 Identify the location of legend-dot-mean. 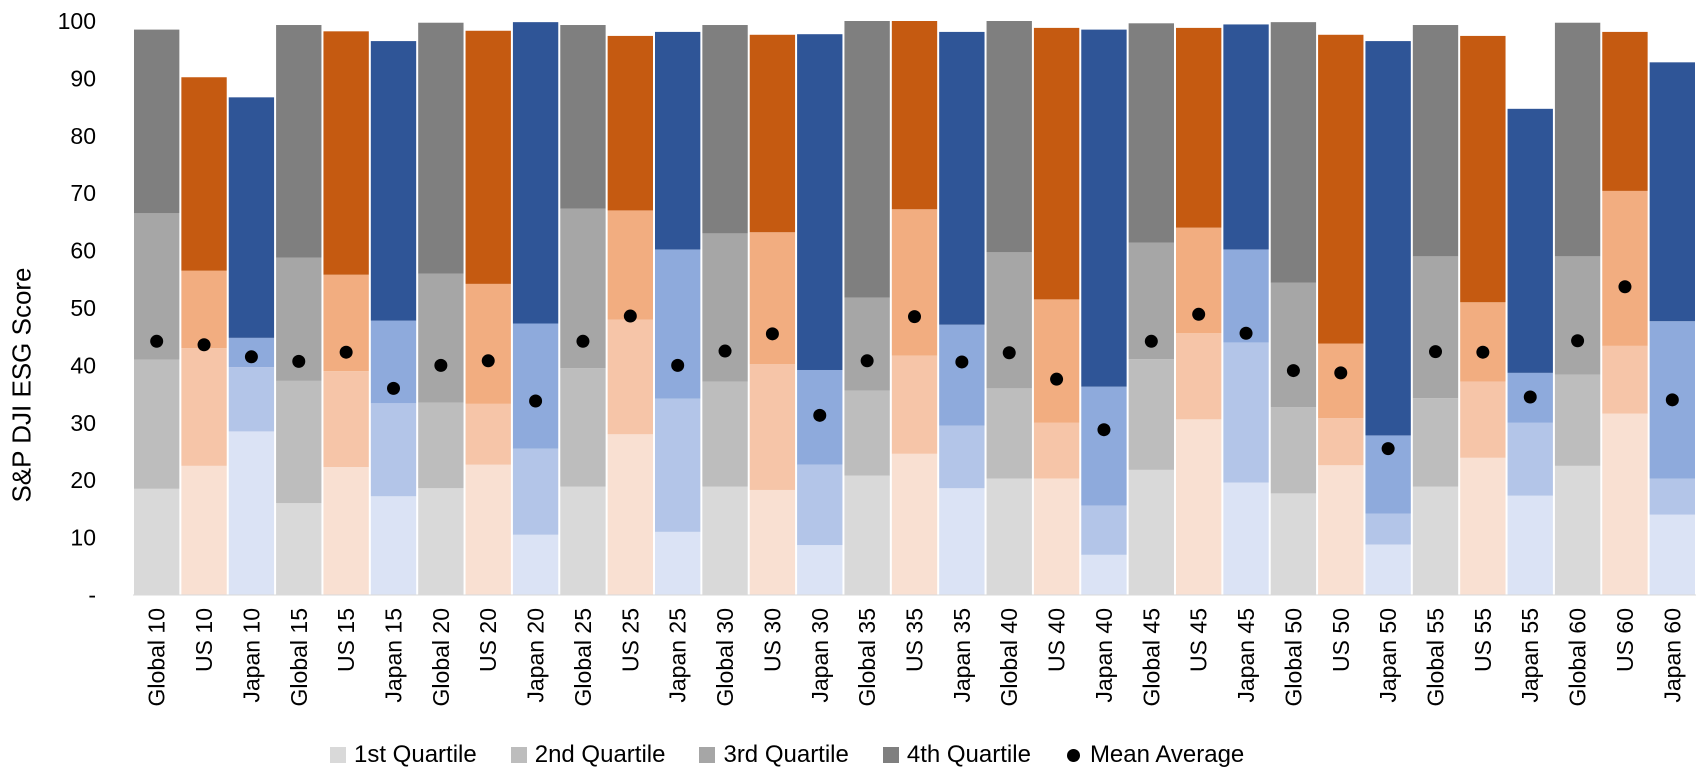
(1073, 755).